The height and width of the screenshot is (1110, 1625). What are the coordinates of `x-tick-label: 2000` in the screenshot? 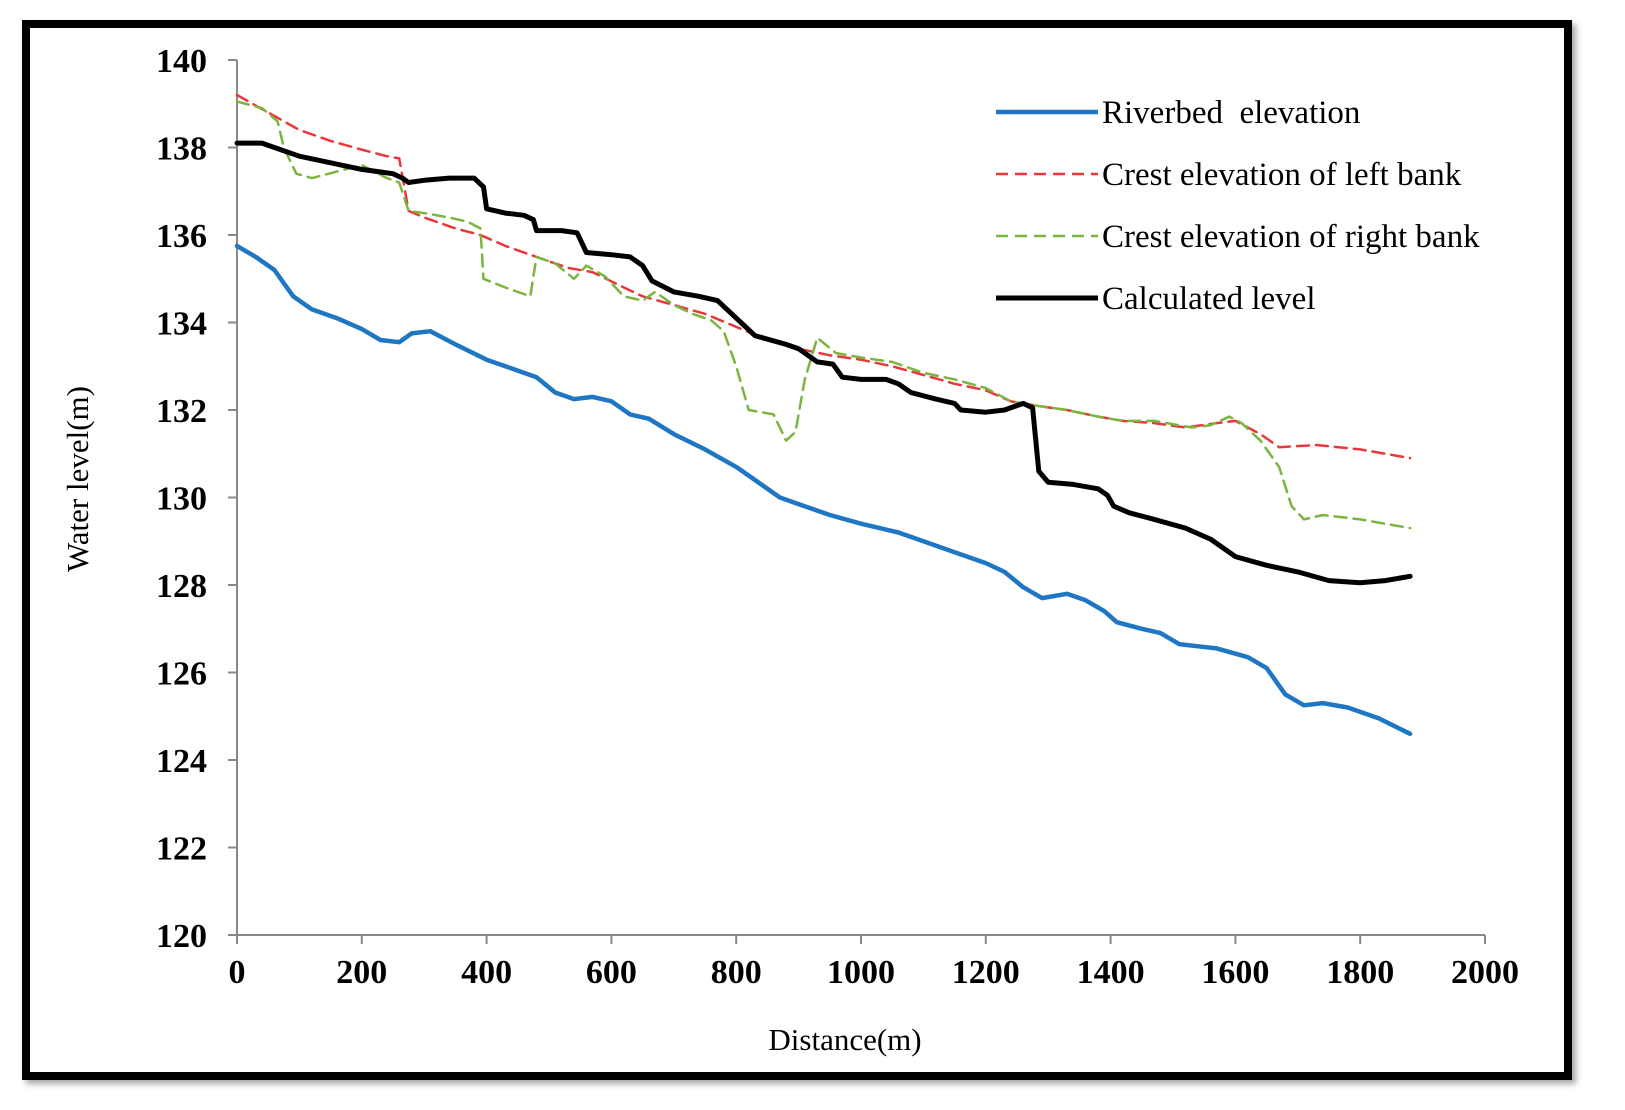 It's located at (1485, 972).